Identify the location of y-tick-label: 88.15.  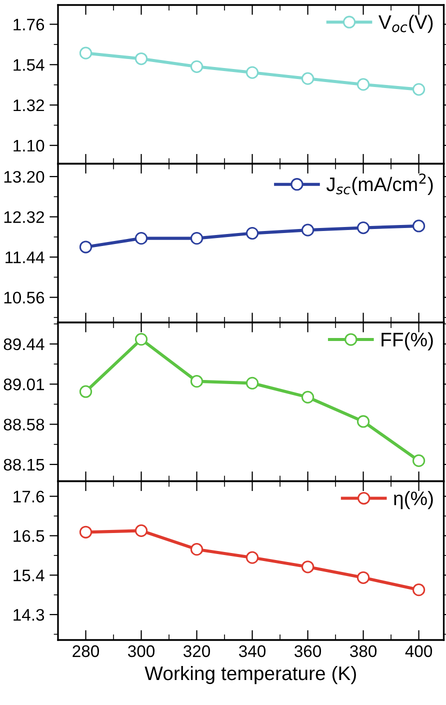
(24, 464).